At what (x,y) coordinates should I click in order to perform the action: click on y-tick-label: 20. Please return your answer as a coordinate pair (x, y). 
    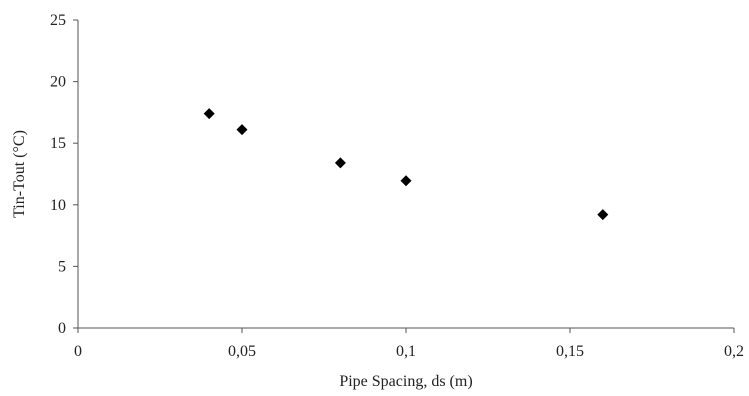
    Looking at the image, I should click on (58, 82).